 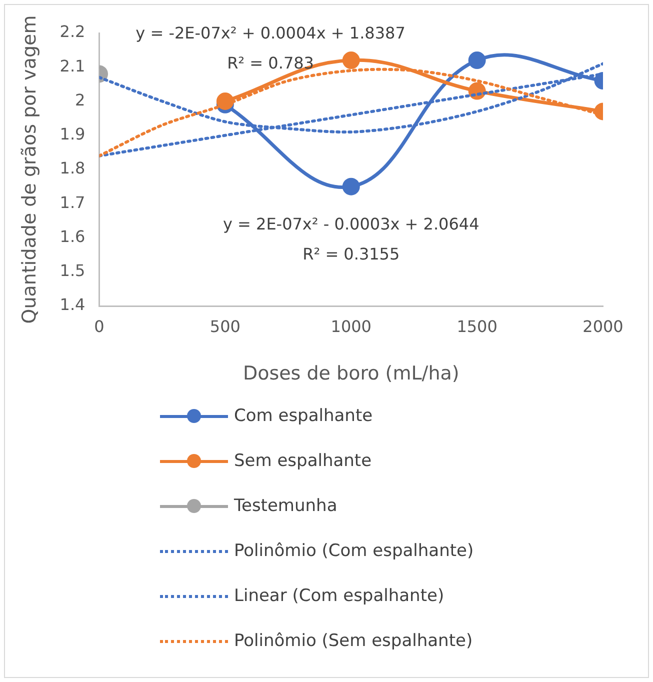 What do you see at coordinates (73, 270) in the screenshot?
I see `y-tick-label: 1.5` at bounding box center [73, 270].